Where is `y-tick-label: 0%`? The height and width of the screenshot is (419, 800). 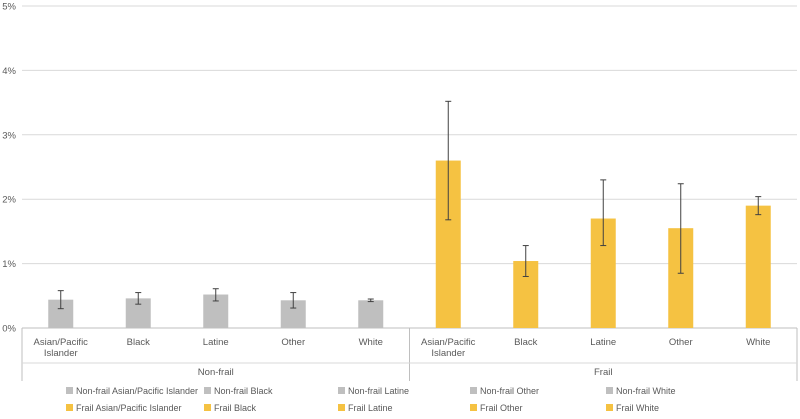
y-tick-label: 0% is located at coordinates (9, 329).